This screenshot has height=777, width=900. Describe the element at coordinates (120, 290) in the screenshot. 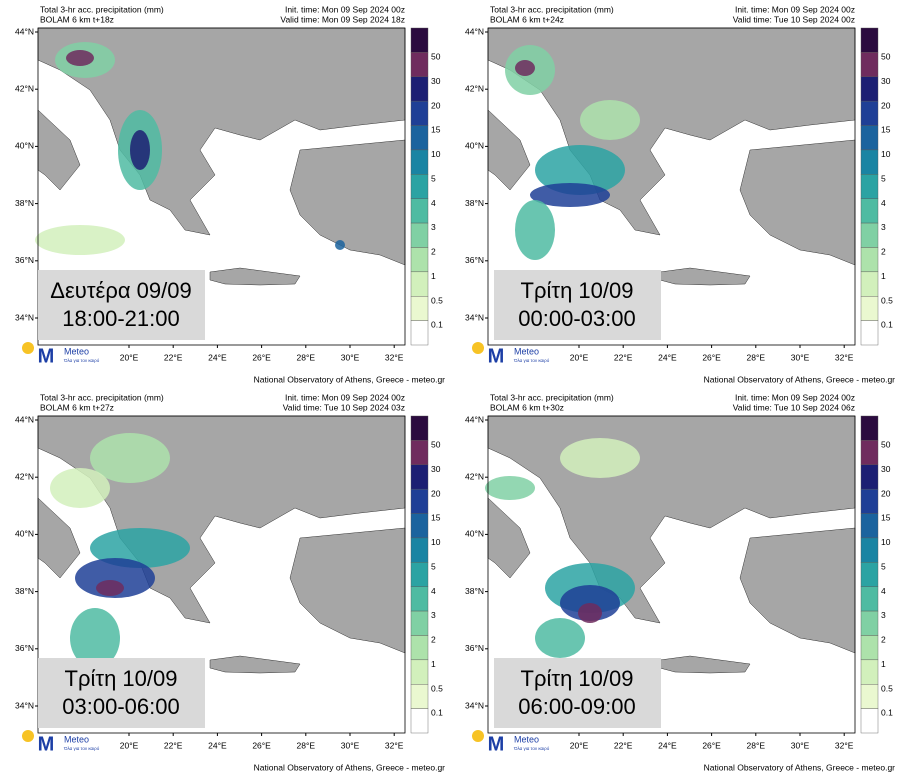

I see `day-label: Δευτέρα 09/09` at that location.